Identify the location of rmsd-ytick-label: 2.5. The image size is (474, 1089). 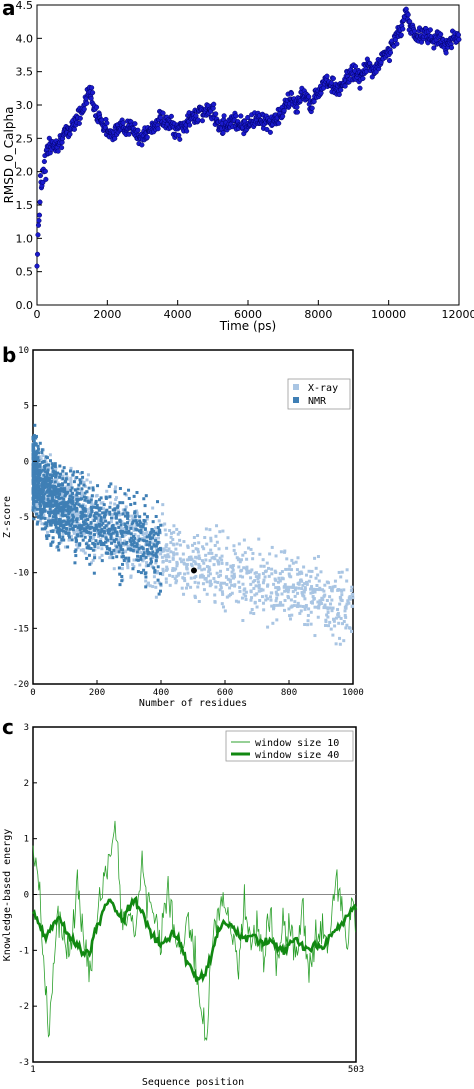
(25, 138).